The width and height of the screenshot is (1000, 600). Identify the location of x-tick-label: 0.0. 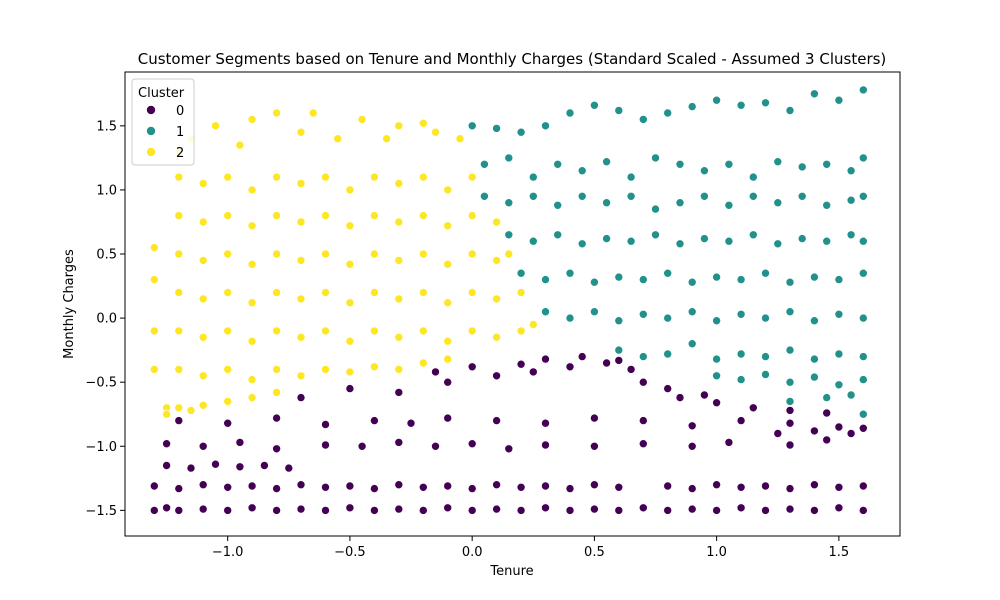
(472, 552).